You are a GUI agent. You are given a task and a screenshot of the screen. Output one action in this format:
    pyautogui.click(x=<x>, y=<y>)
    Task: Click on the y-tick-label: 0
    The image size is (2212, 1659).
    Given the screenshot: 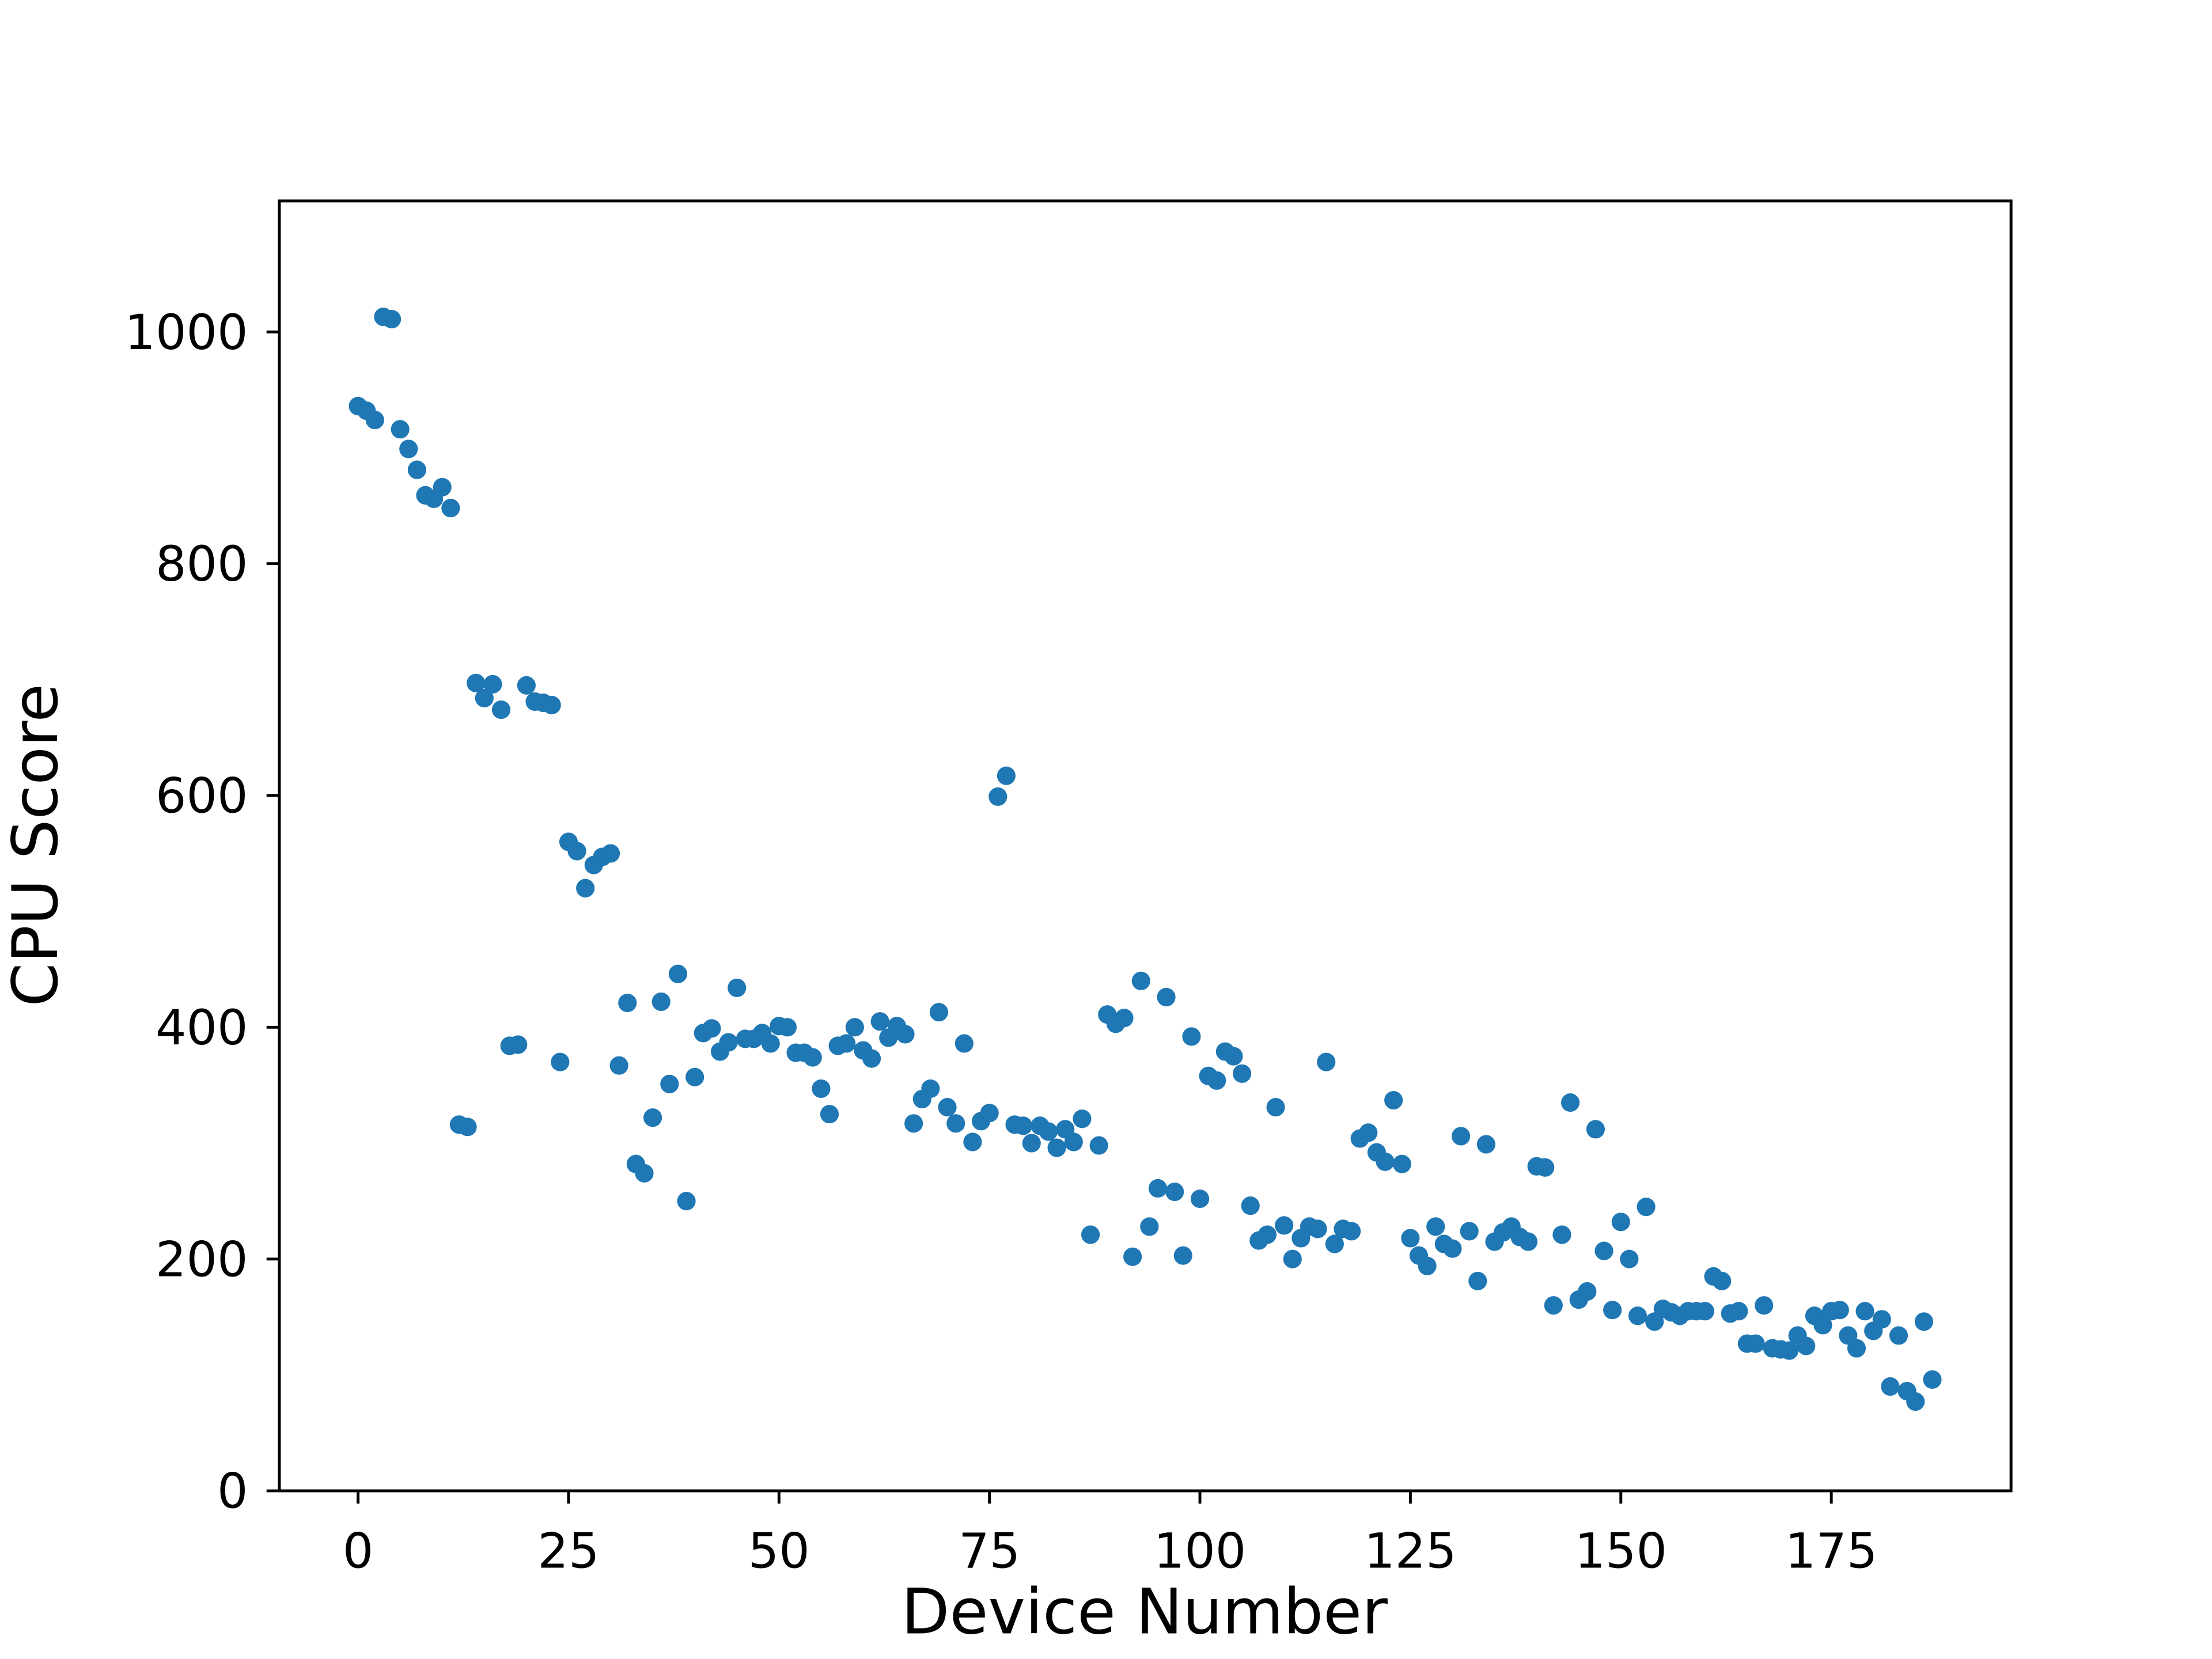 What is the action you would take?
    pyautogui.click(x=232, y=1491)
    